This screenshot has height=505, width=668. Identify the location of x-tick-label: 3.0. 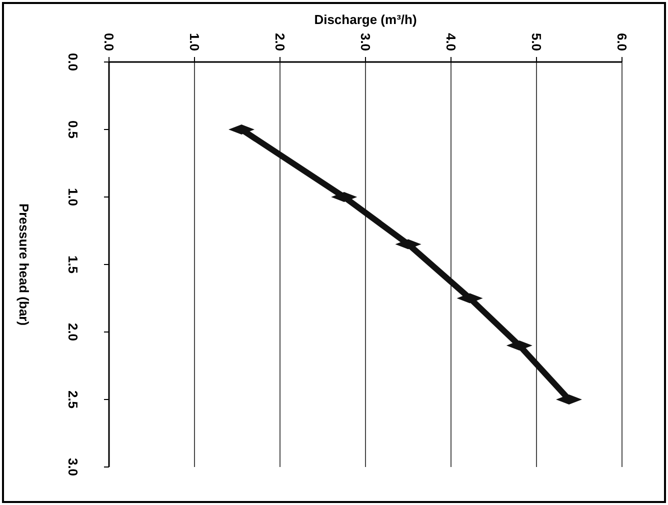
(365, 42).